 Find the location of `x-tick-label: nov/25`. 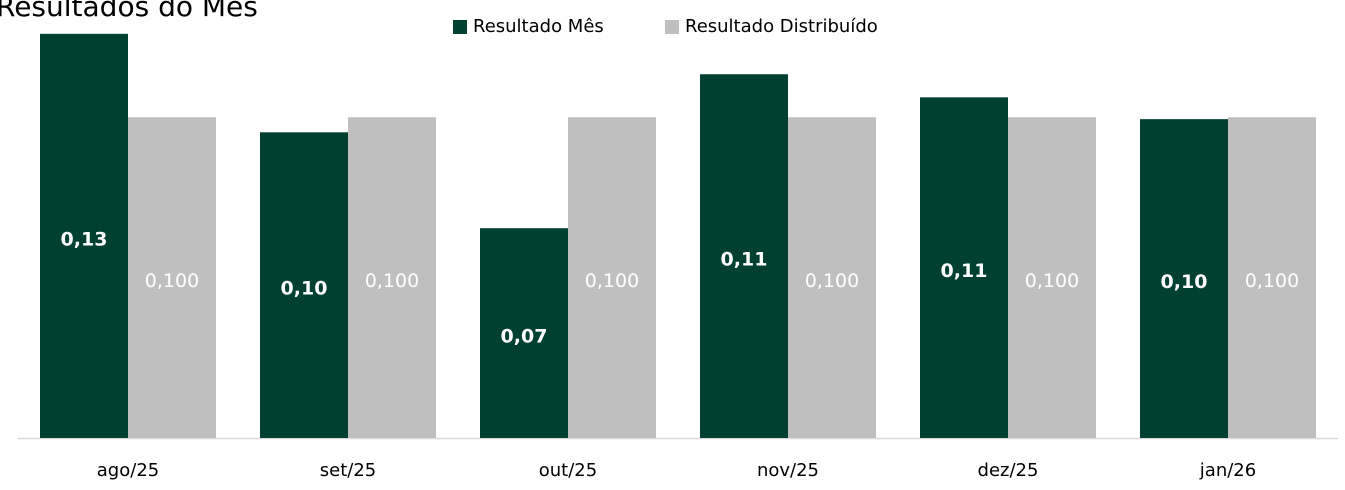

x-tick-label: nov/25 is located at coordinates (788, 470).